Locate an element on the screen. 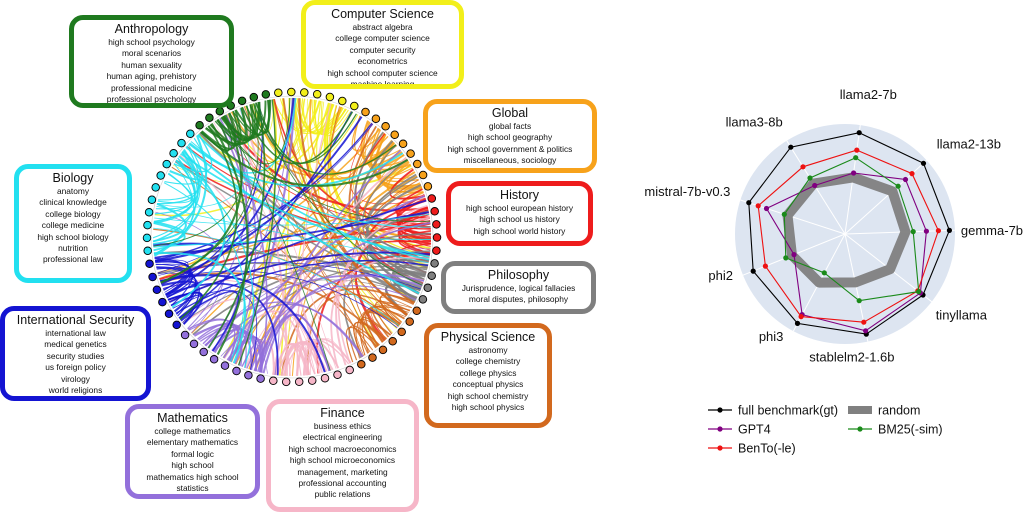 This screenshot has width=1024, height=514. category-item: conceptual physics is located at coordinates (488, 384).